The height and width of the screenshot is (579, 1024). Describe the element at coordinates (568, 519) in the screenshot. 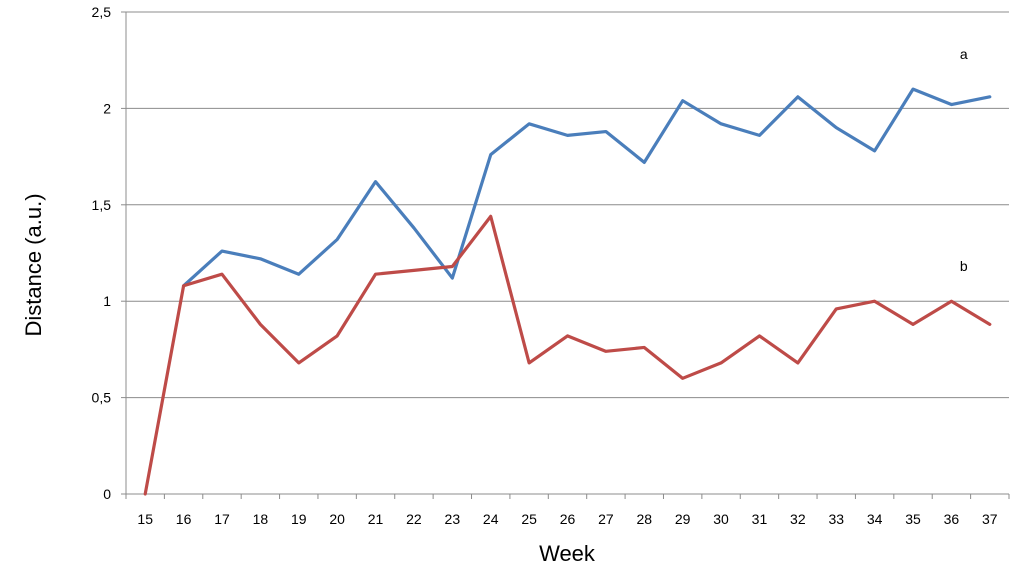

I see `x-tick-label: 26` at that location.